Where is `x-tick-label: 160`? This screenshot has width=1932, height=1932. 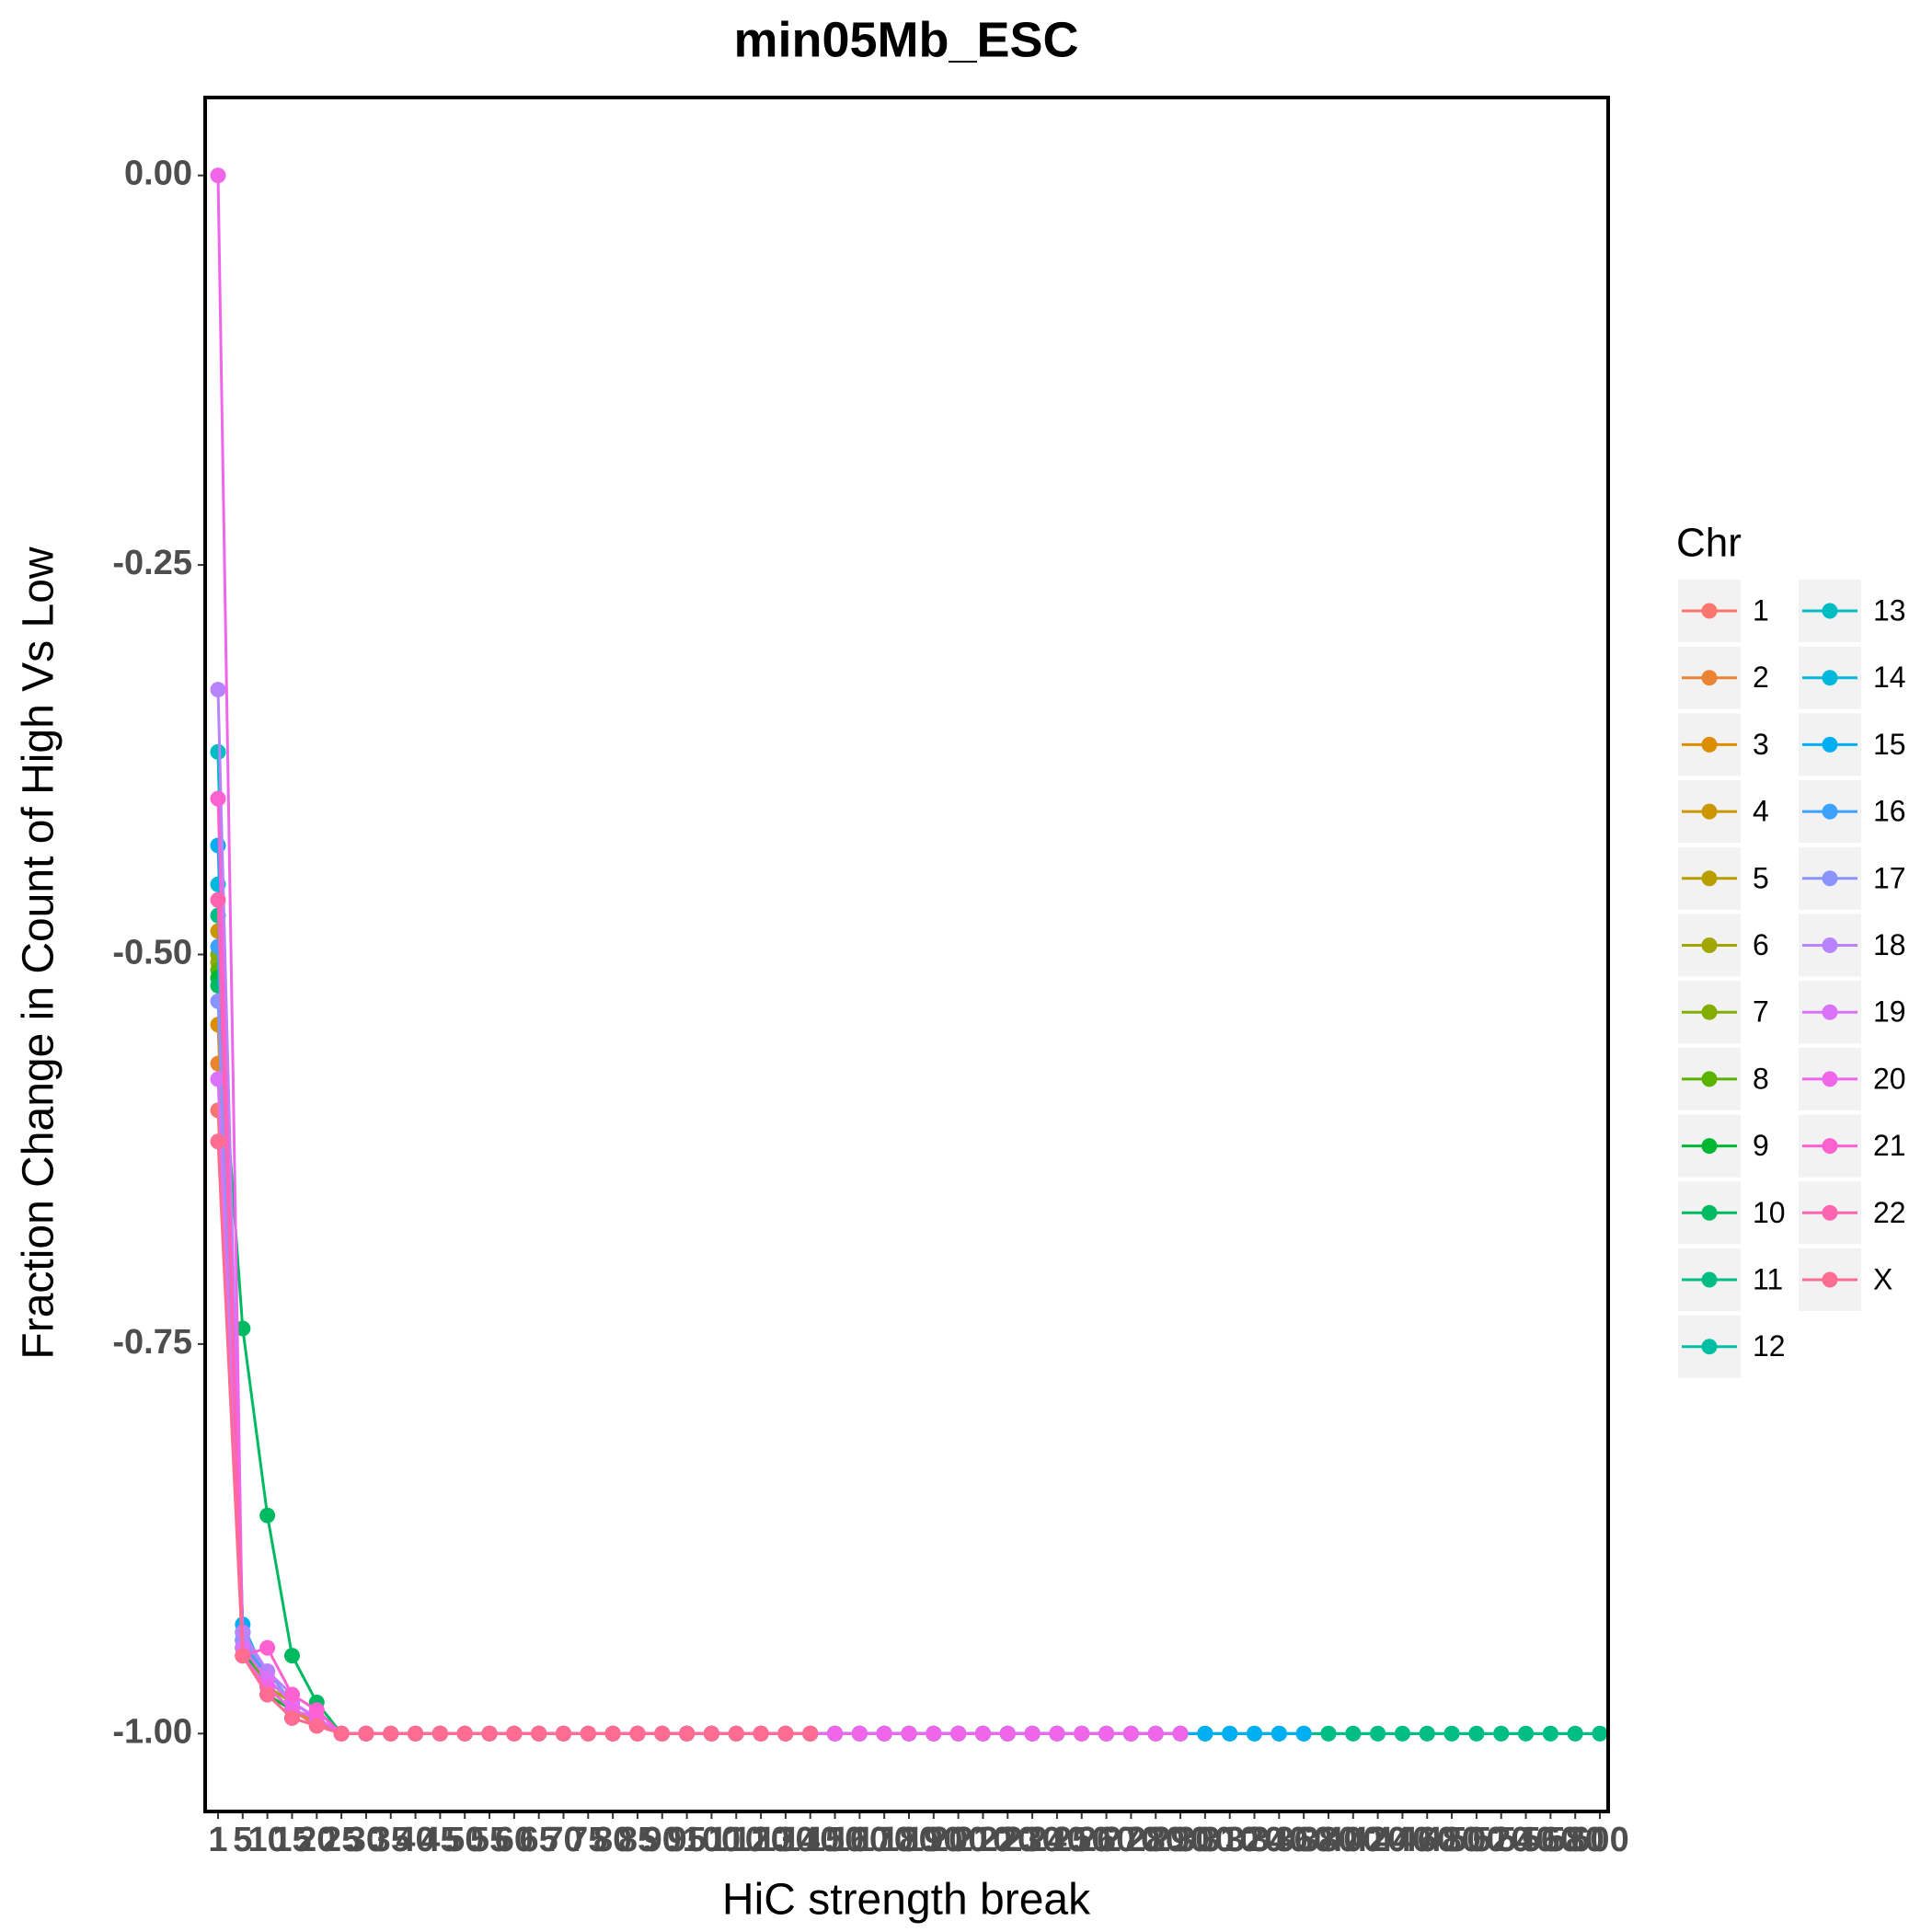
x-tick-label: 160 is located at coordinates (860, 1840).